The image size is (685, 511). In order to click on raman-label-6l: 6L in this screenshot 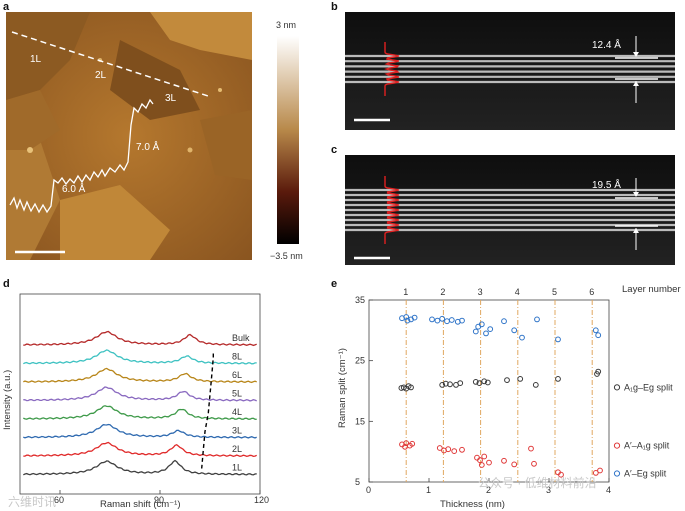, I will do `click(237, 375)`.